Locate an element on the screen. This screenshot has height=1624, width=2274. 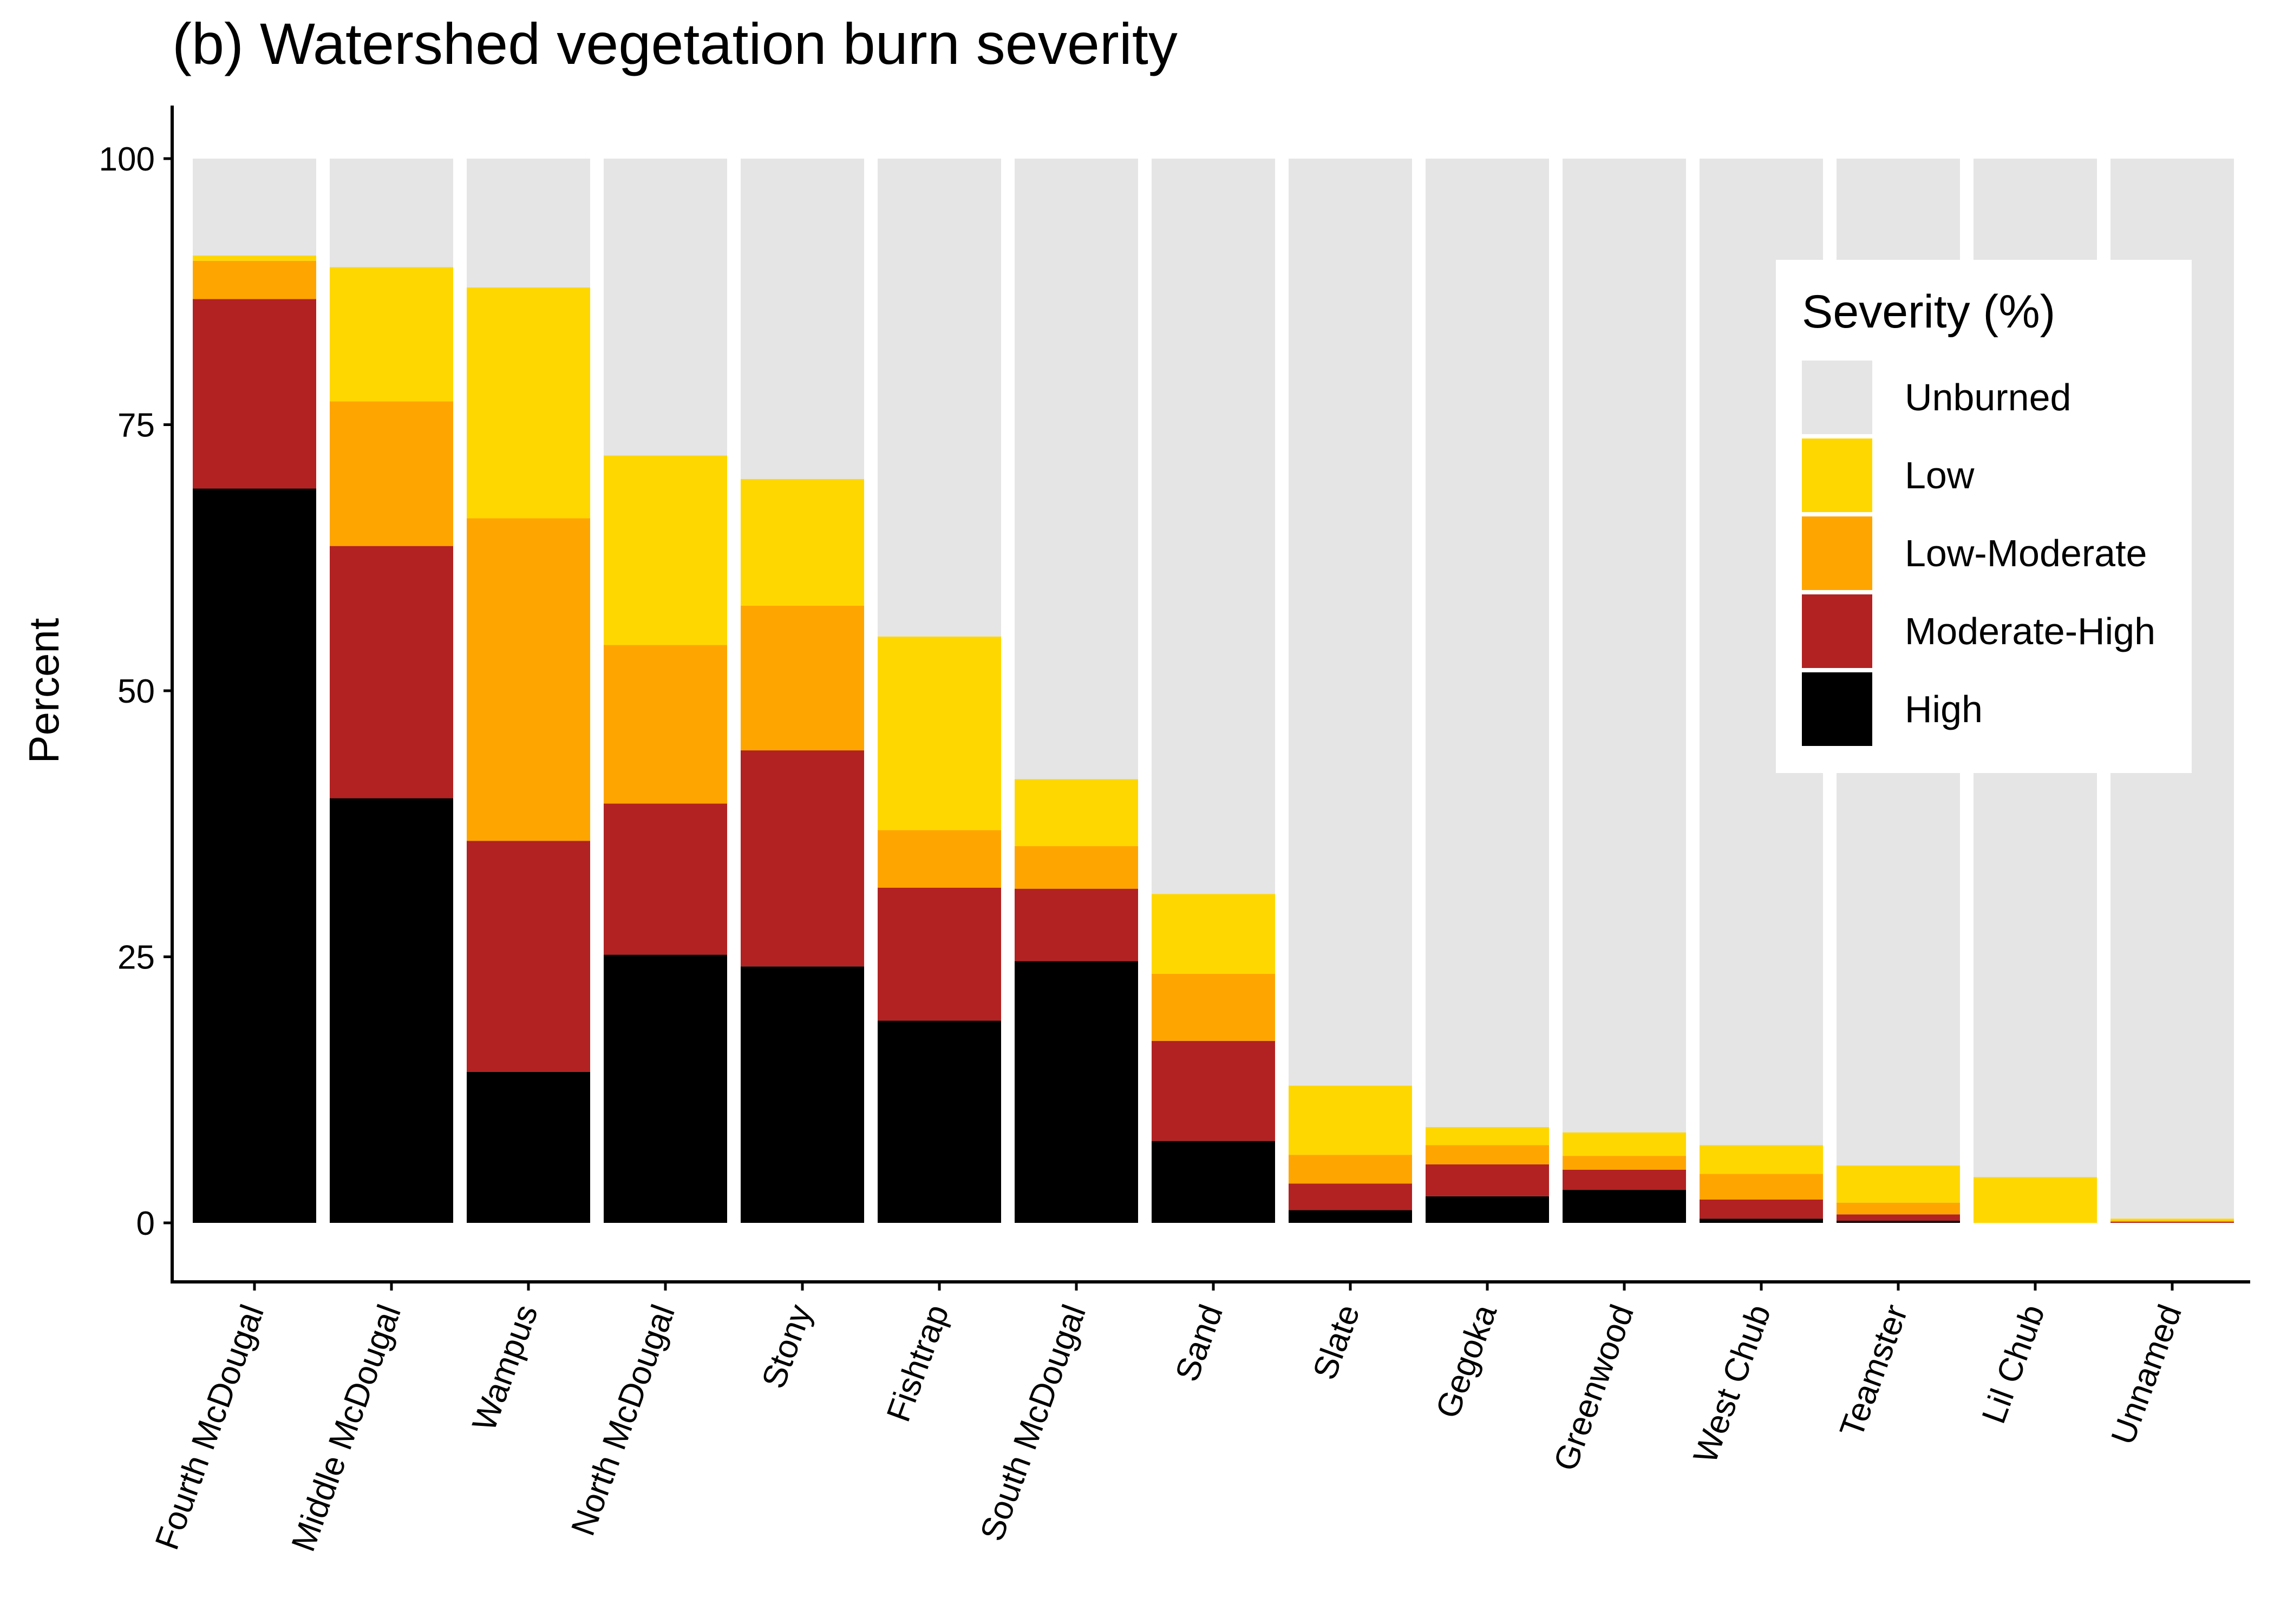
bar-slate-low is located at coordinates (1351, 1120).